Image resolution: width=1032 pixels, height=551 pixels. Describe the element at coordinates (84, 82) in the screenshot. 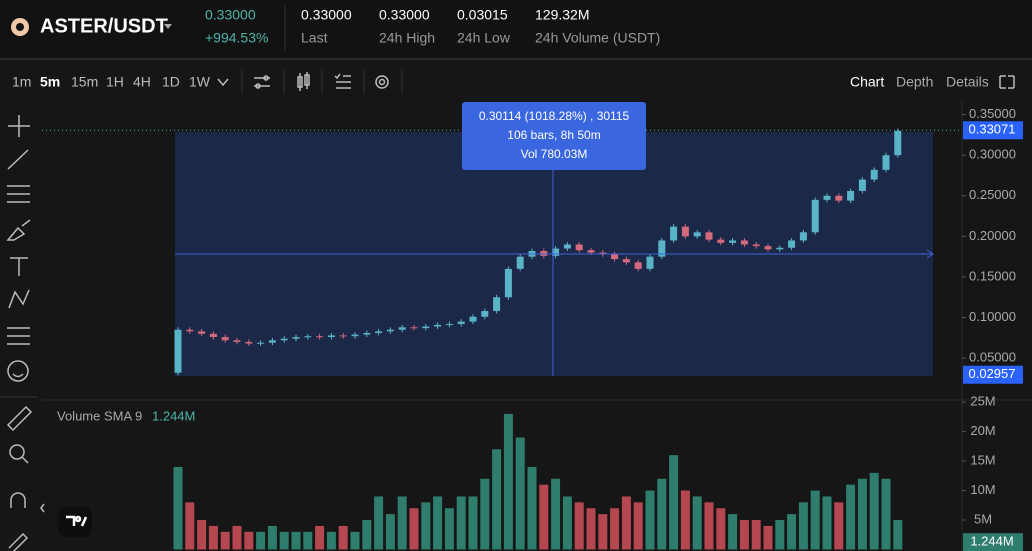

I see `interval-button: 15m` at that location.